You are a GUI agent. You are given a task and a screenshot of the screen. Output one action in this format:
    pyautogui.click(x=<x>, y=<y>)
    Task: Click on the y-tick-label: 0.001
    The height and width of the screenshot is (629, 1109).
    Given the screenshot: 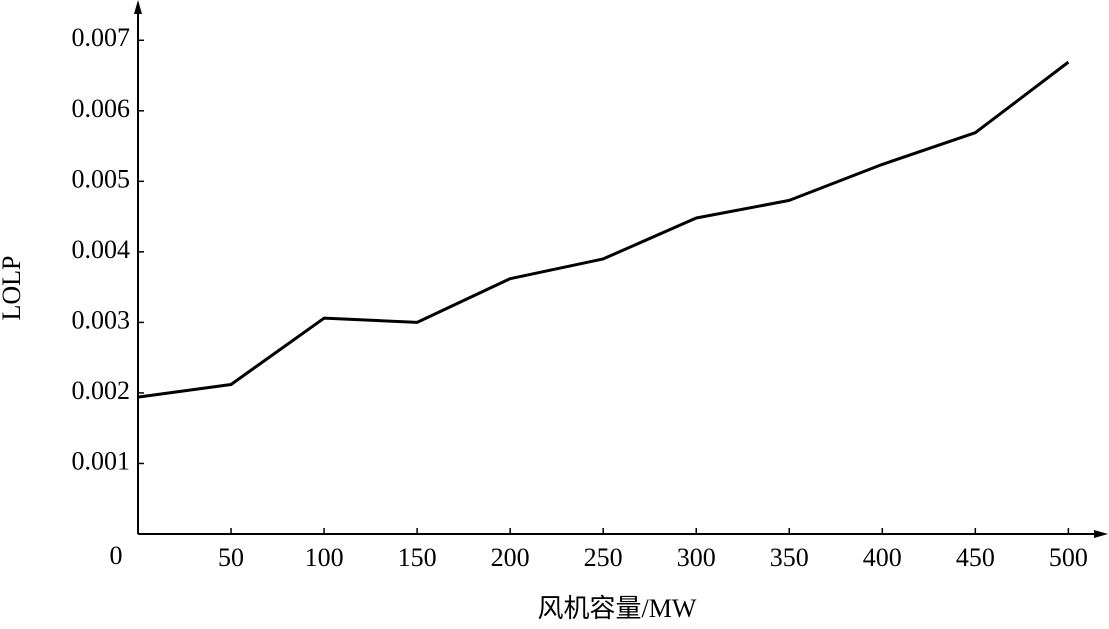 What is the action you would take?
    pyautogui.click(x=101, y=460)
    